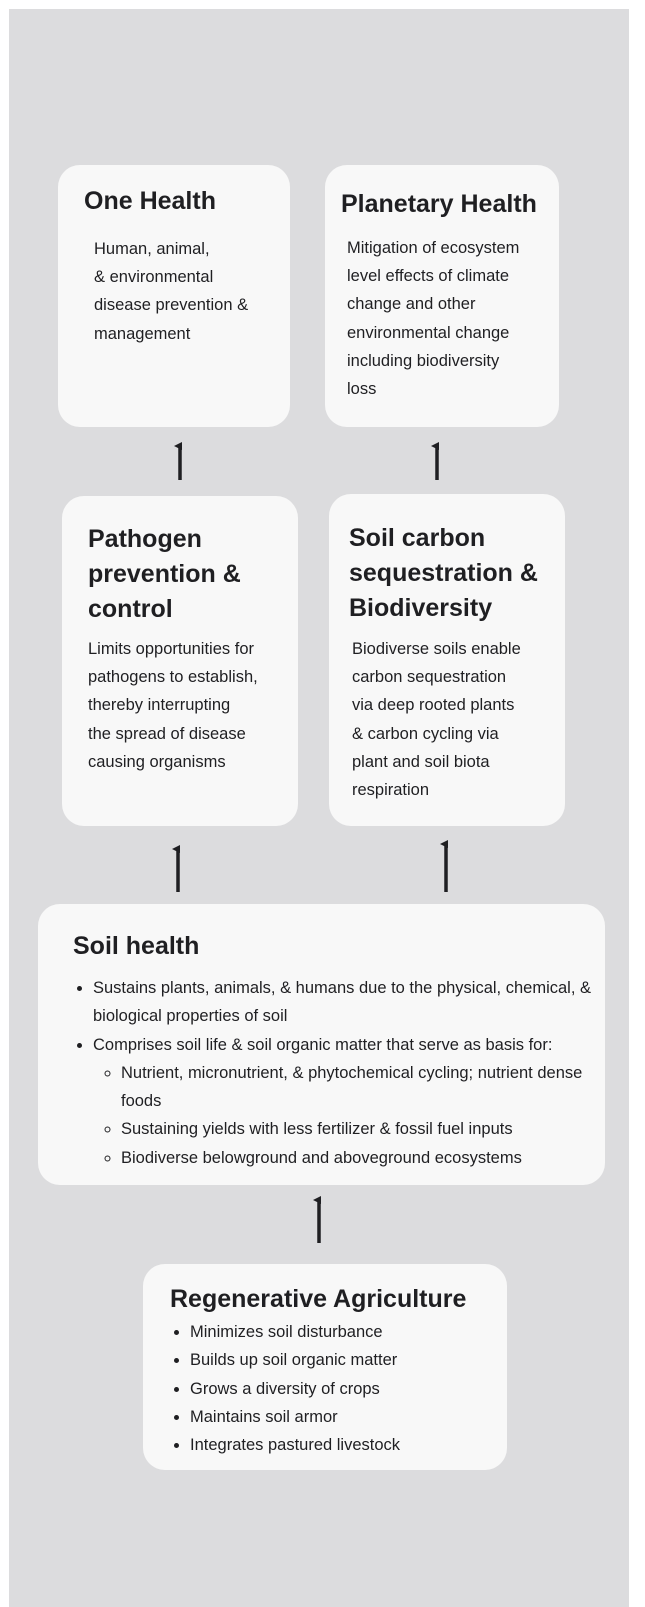 The image size is (645, 1607). Describe the element at coordinates (428, 332) in the screenshot. I see `card-text: environmental change` at that location.